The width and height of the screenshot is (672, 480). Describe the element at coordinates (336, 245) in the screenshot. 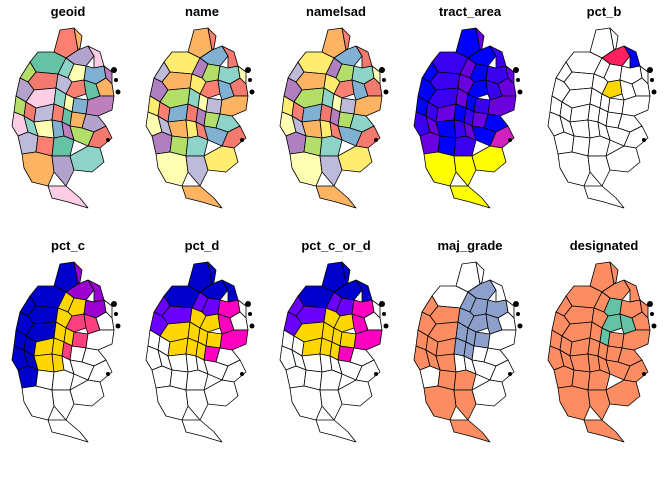

I see `panel-title: pct_c_or_d` at that location.